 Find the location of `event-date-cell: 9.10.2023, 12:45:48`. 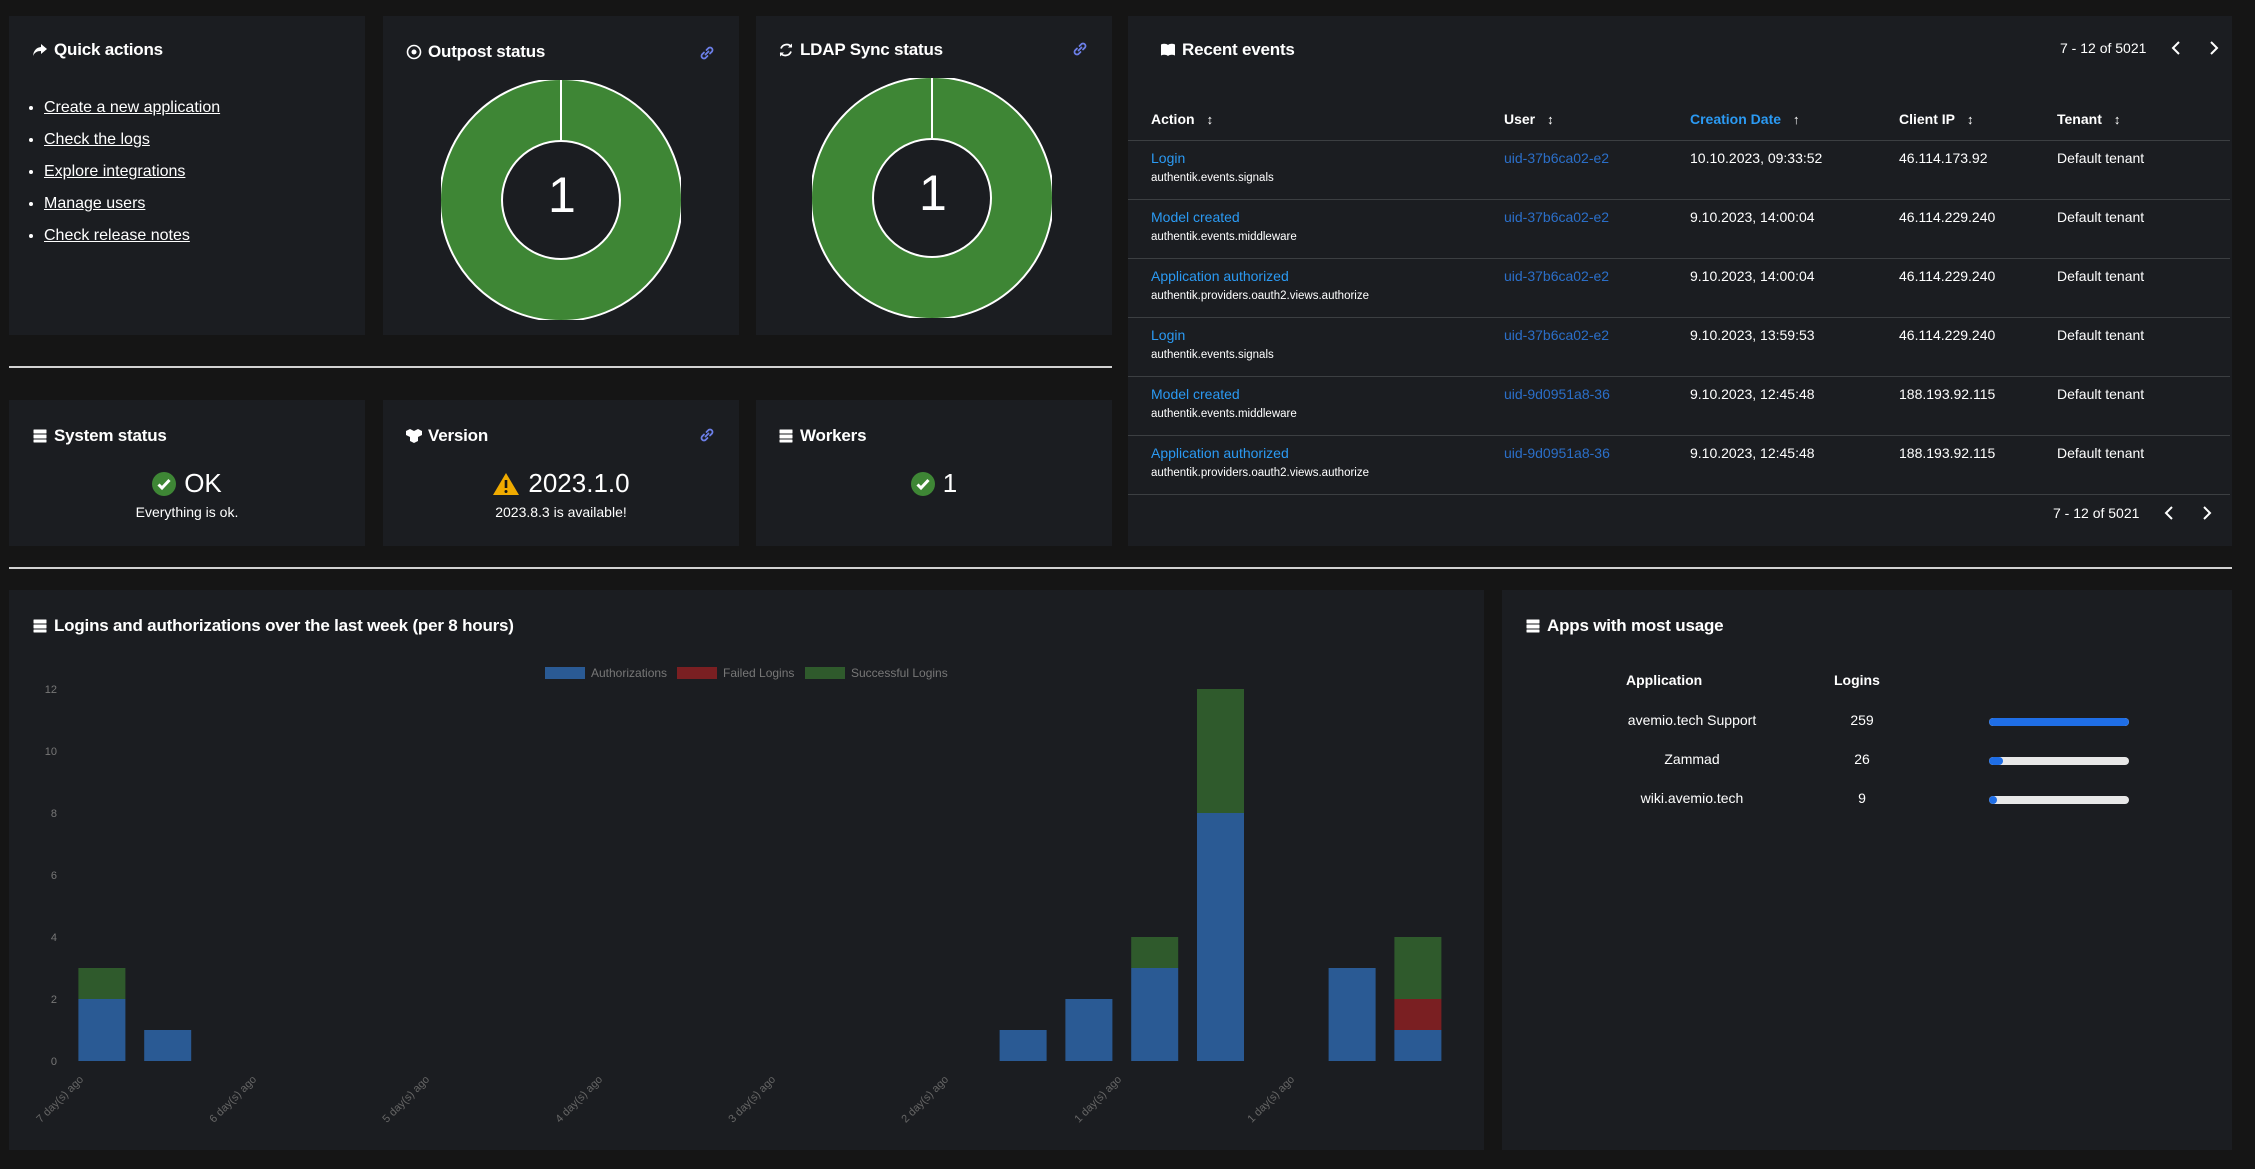

event-date-cell: 9.10.2023, 12:45:48 is located at coordinates (1771, 465).